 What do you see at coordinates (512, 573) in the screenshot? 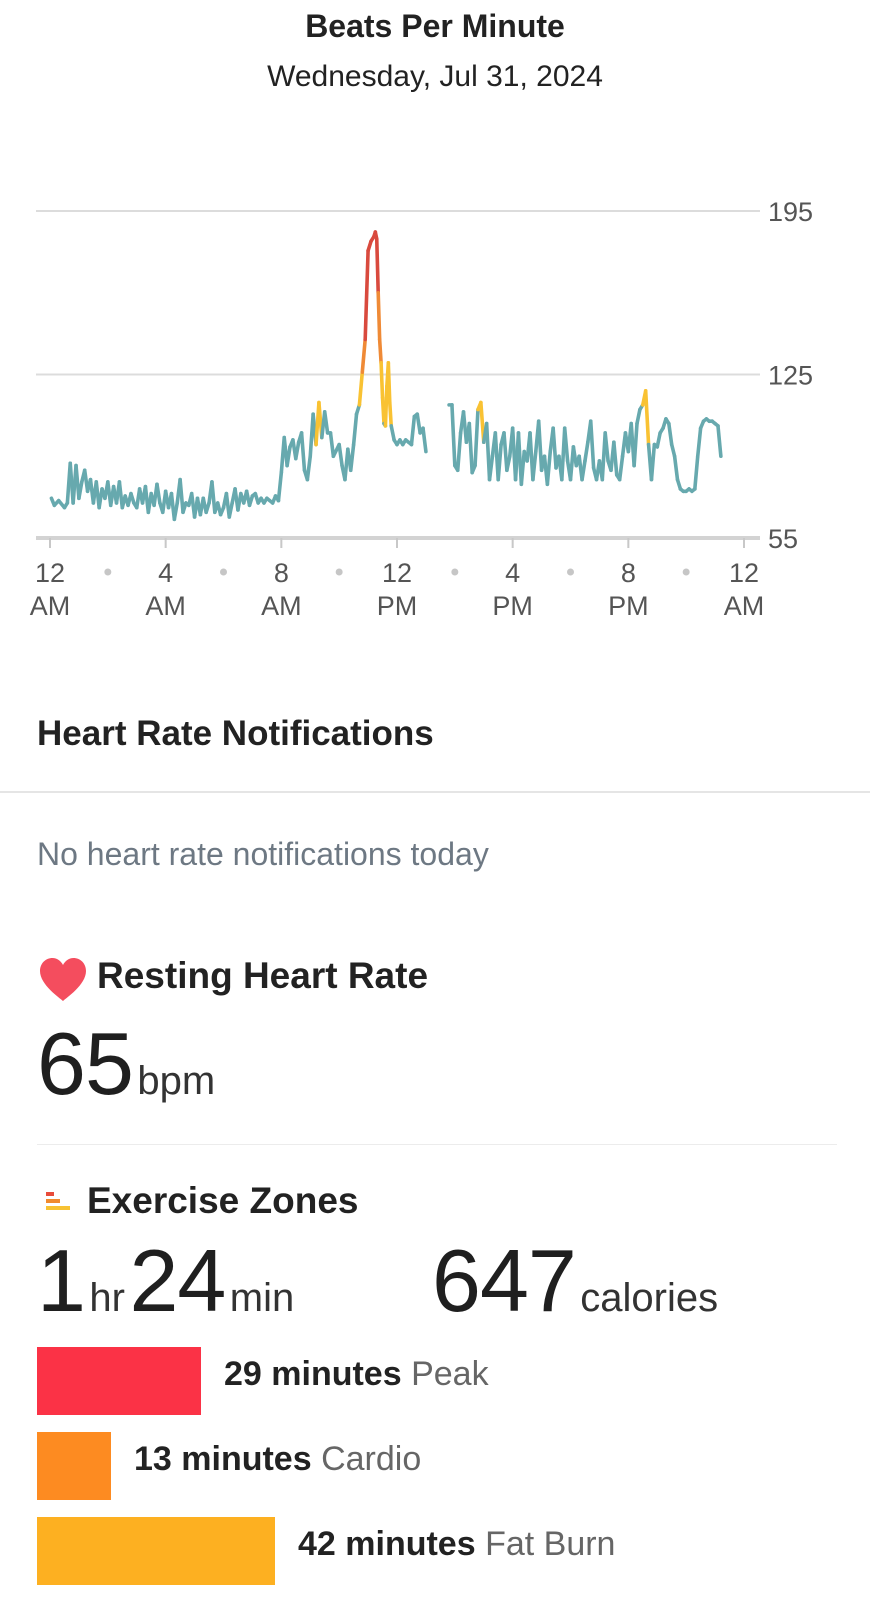
I see `x-tick-label: 4` at bounding box center [512, 573].